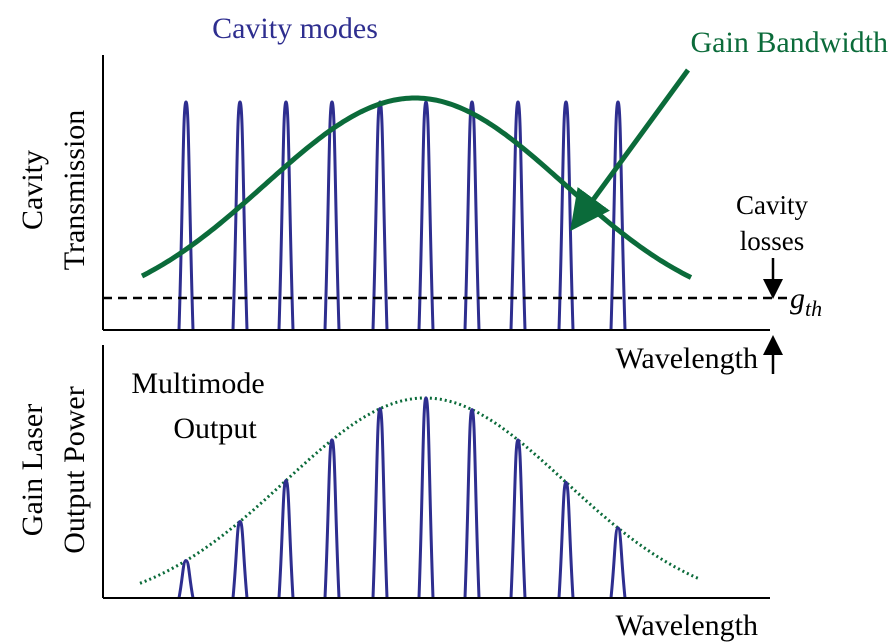  What do you see at coordinates (797, 298) in the screenshot?
I see `threshold-base: g` at bounding box center [797, 298].